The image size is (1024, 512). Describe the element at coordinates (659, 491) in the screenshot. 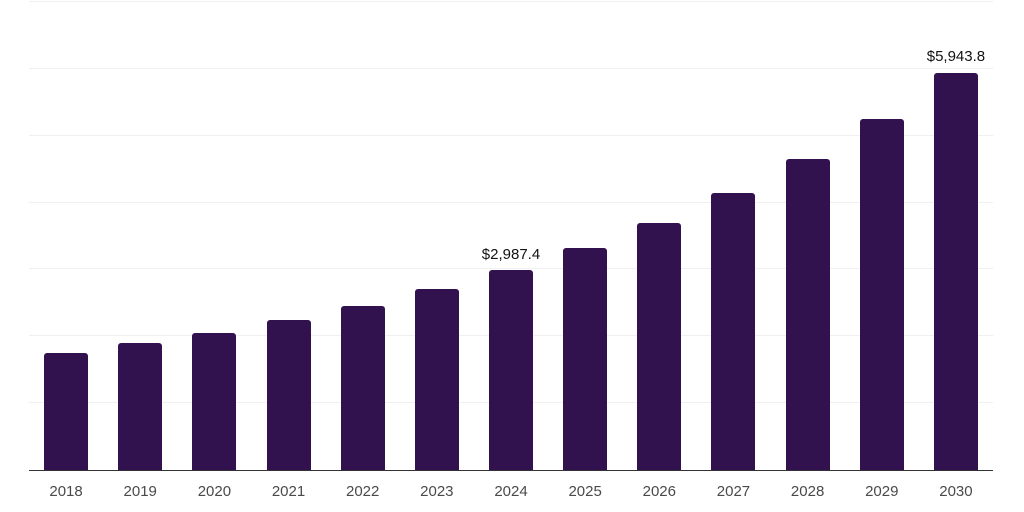

I see `x-tick-2026: 2026` at that location.